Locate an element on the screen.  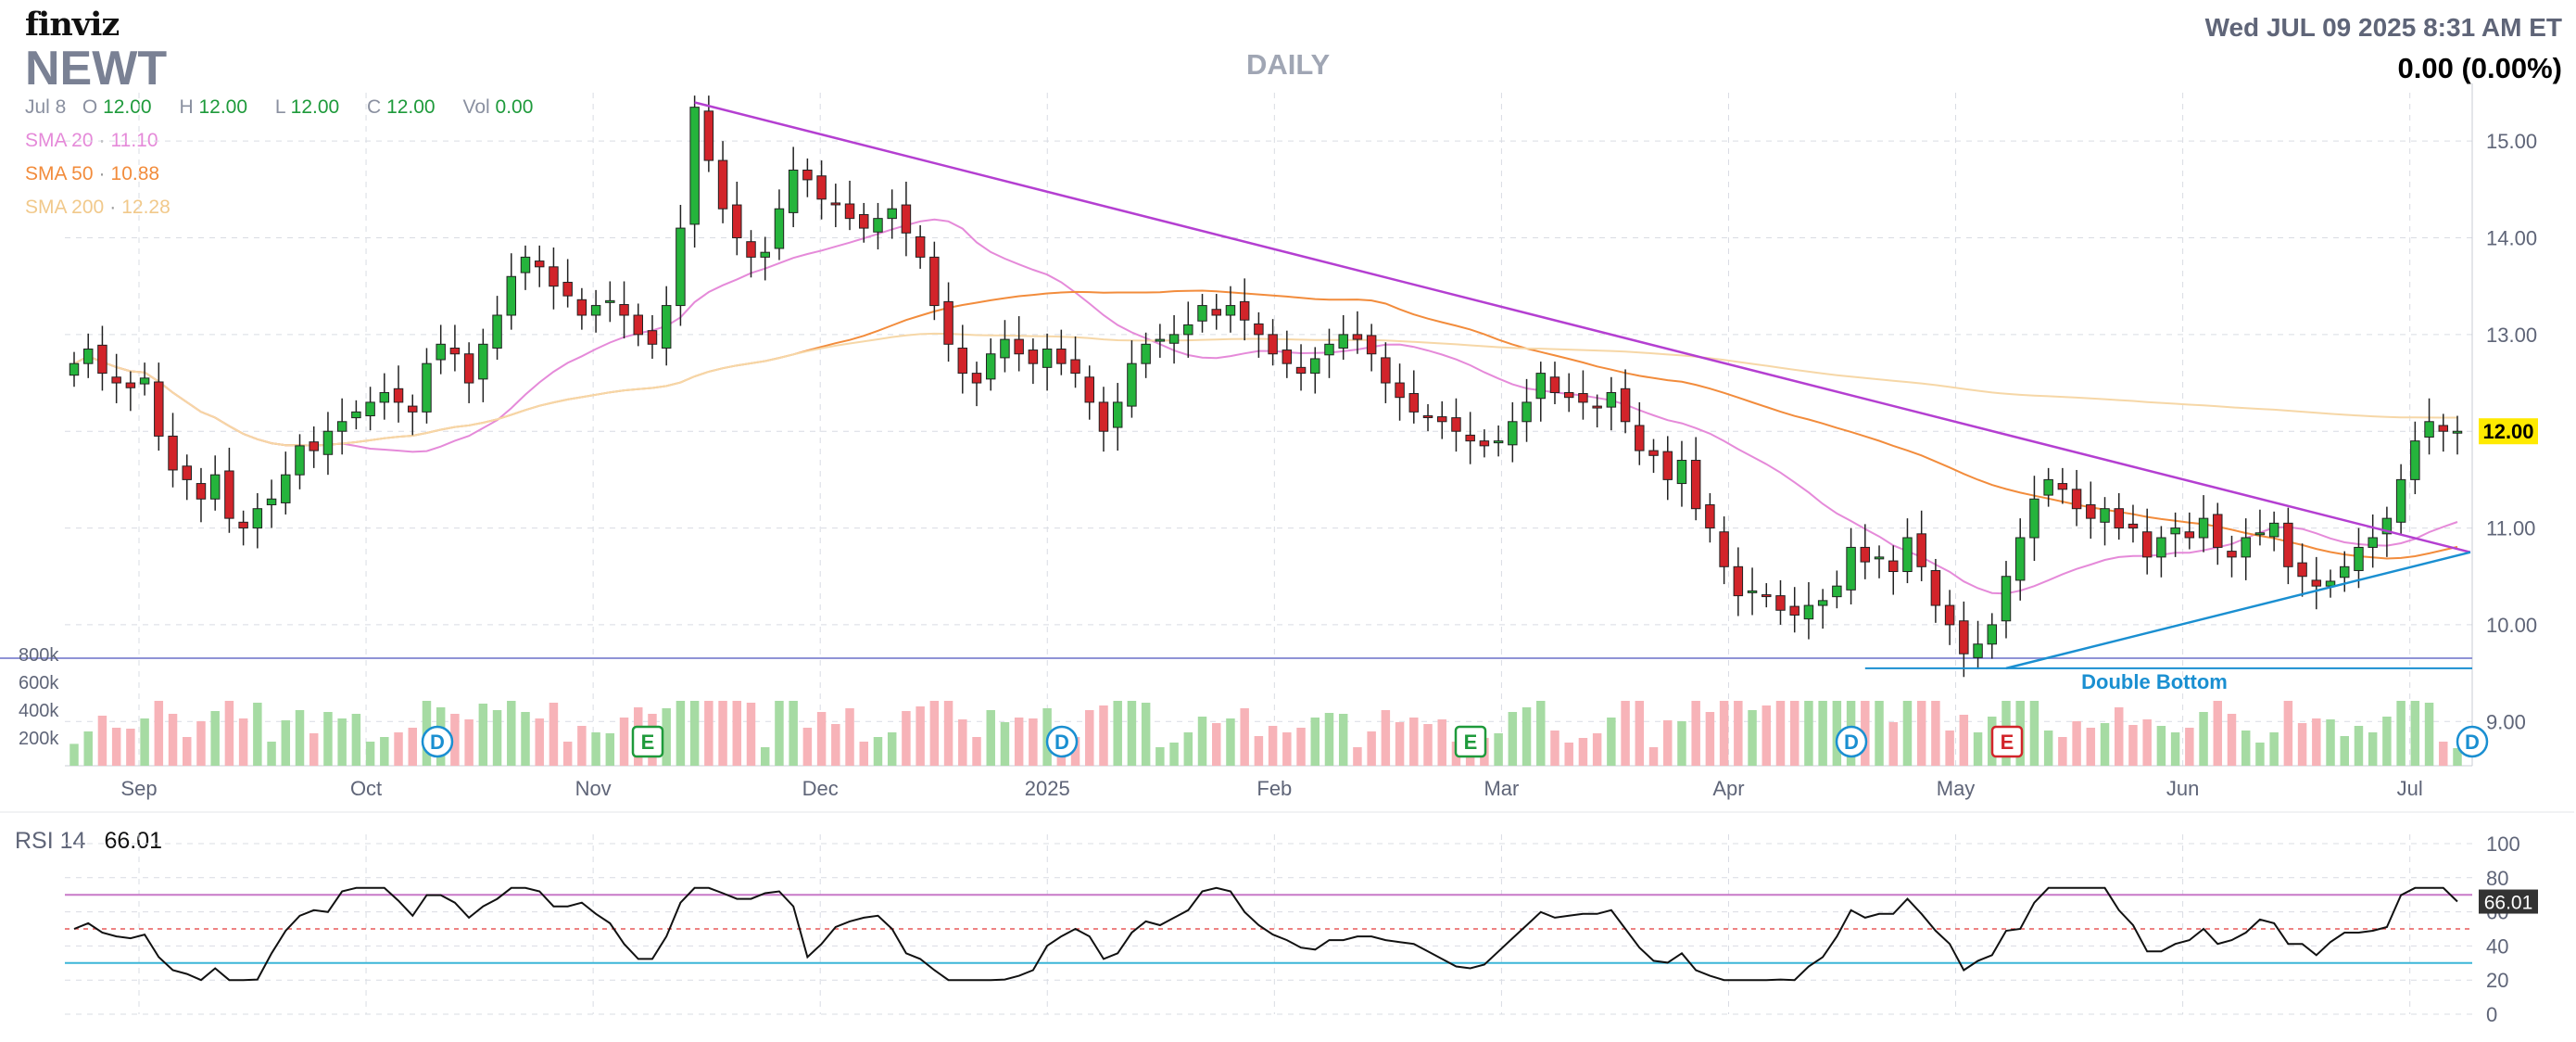
x-tick-label: May is located at coordinates (1956, 788).